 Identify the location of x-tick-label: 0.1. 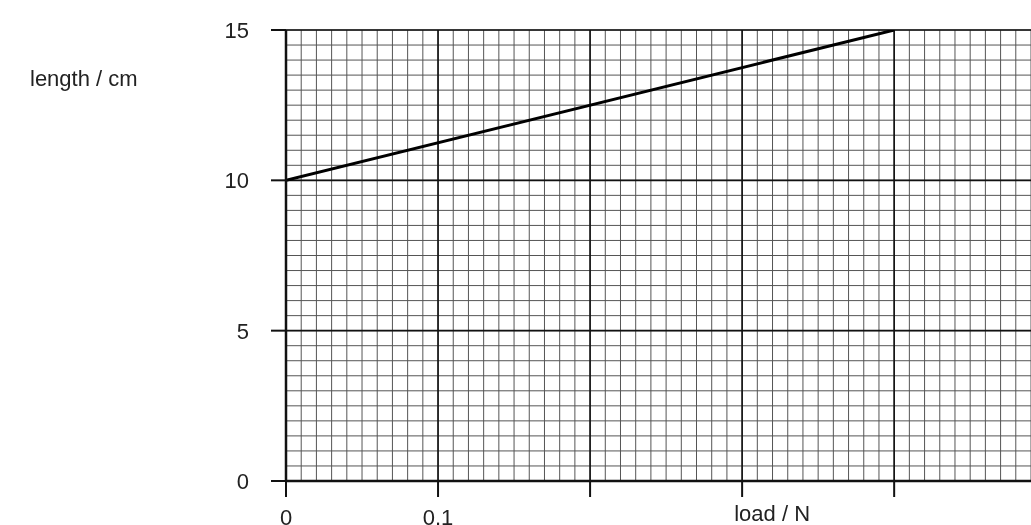
(438, 515).